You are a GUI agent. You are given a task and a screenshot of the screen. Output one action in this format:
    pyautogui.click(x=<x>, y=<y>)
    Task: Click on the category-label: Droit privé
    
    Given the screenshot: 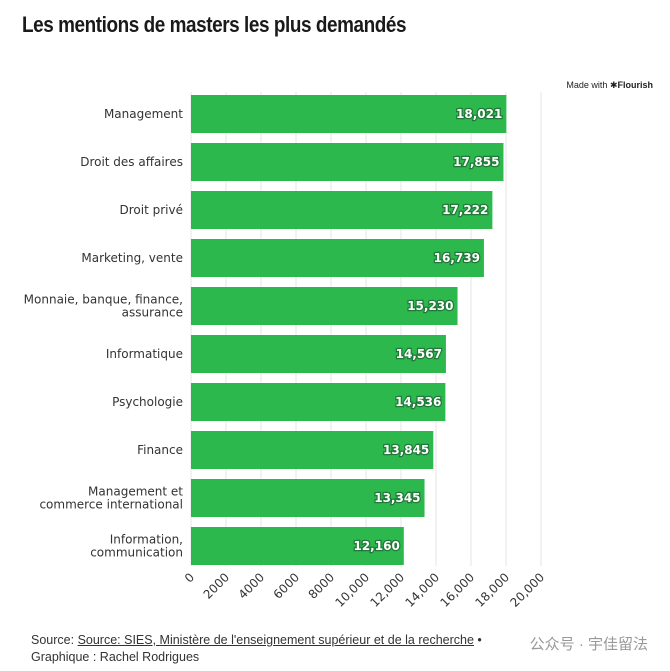 What is the action you would take?
    pyautogui.click(x=151, y=210)
    